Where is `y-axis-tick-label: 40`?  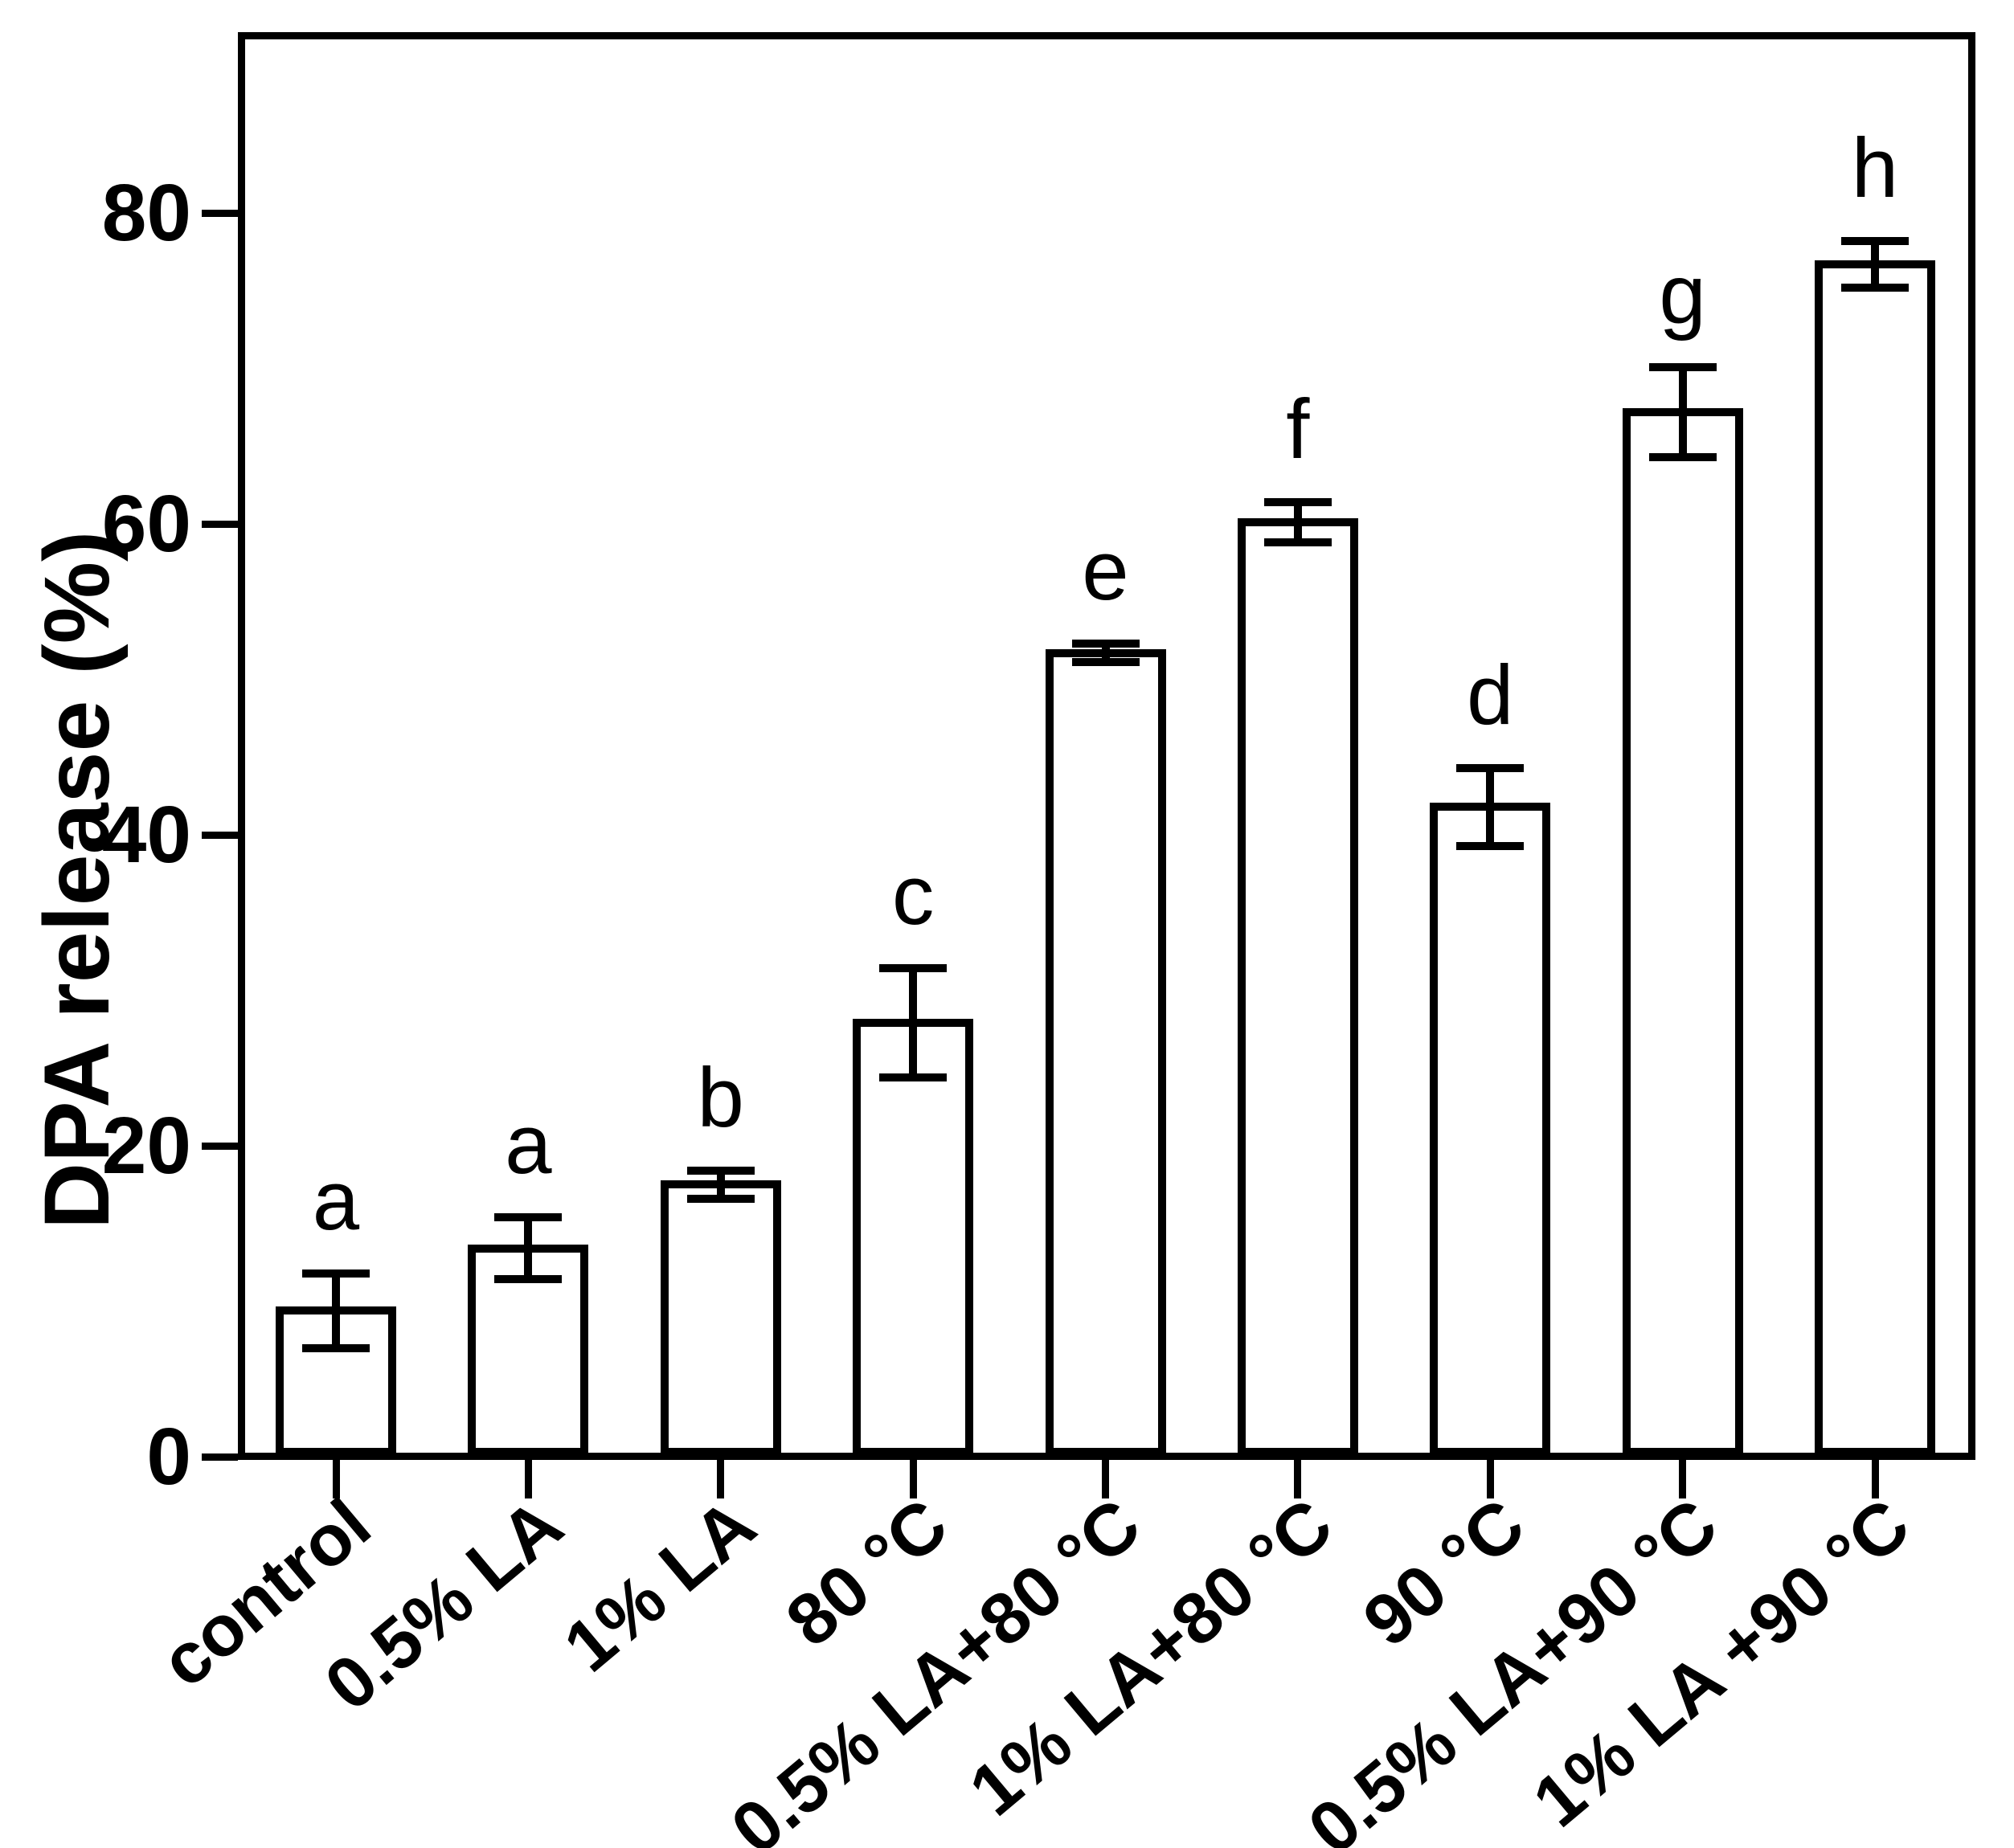
y-axis-tick-label: 40 is located at coordinates (146, 835).